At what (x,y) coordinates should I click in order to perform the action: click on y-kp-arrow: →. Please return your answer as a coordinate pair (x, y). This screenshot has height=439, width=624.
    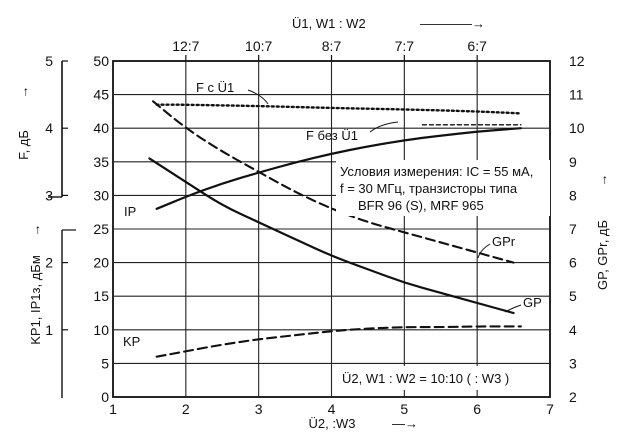
    Looking at the image, I should click on (35, 230).